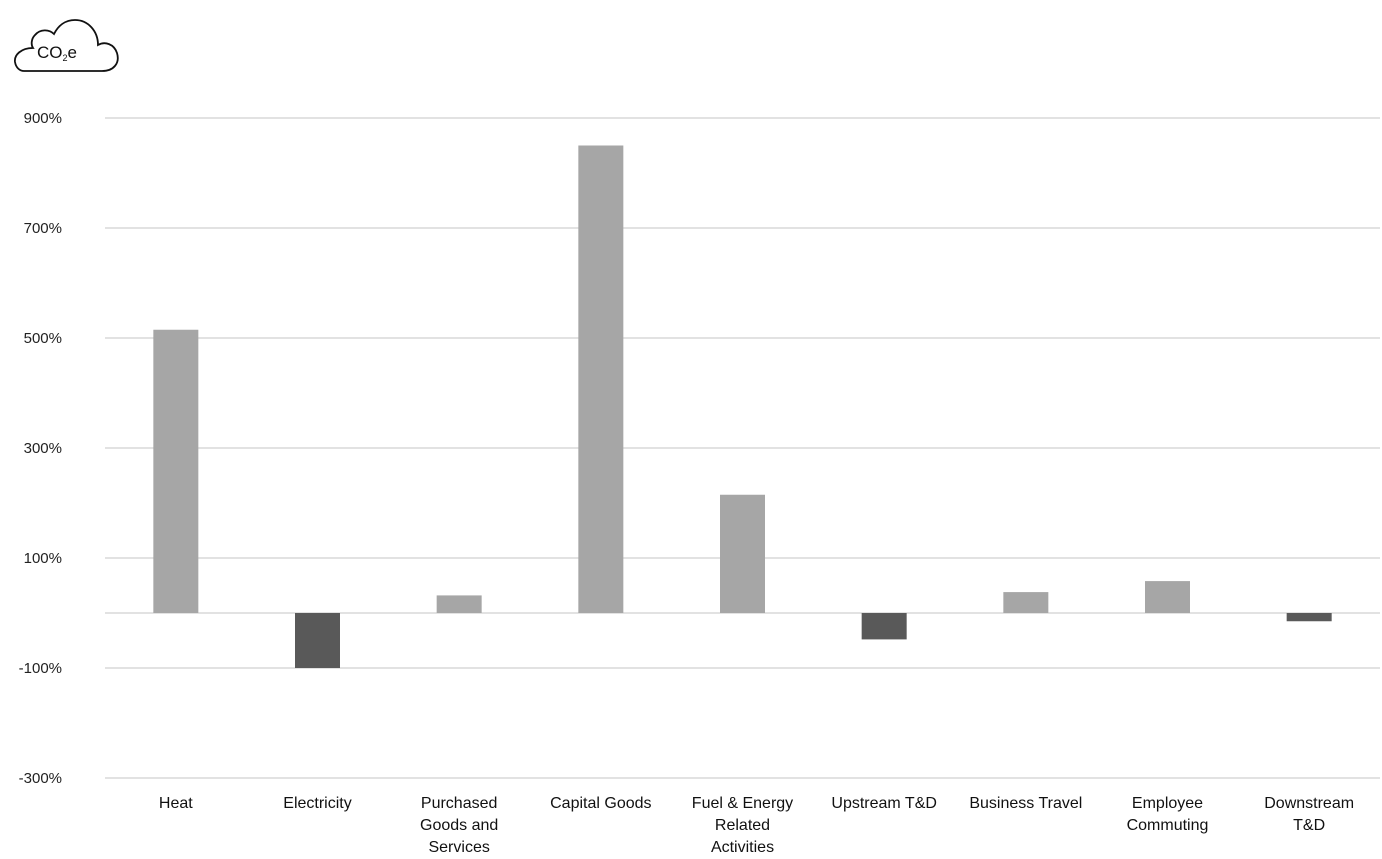 This screenshot has width=1382, height=859. Describe the element at coordinates (40, 668) in the screenshot. I see `y-tick-label: -100%` at that location.